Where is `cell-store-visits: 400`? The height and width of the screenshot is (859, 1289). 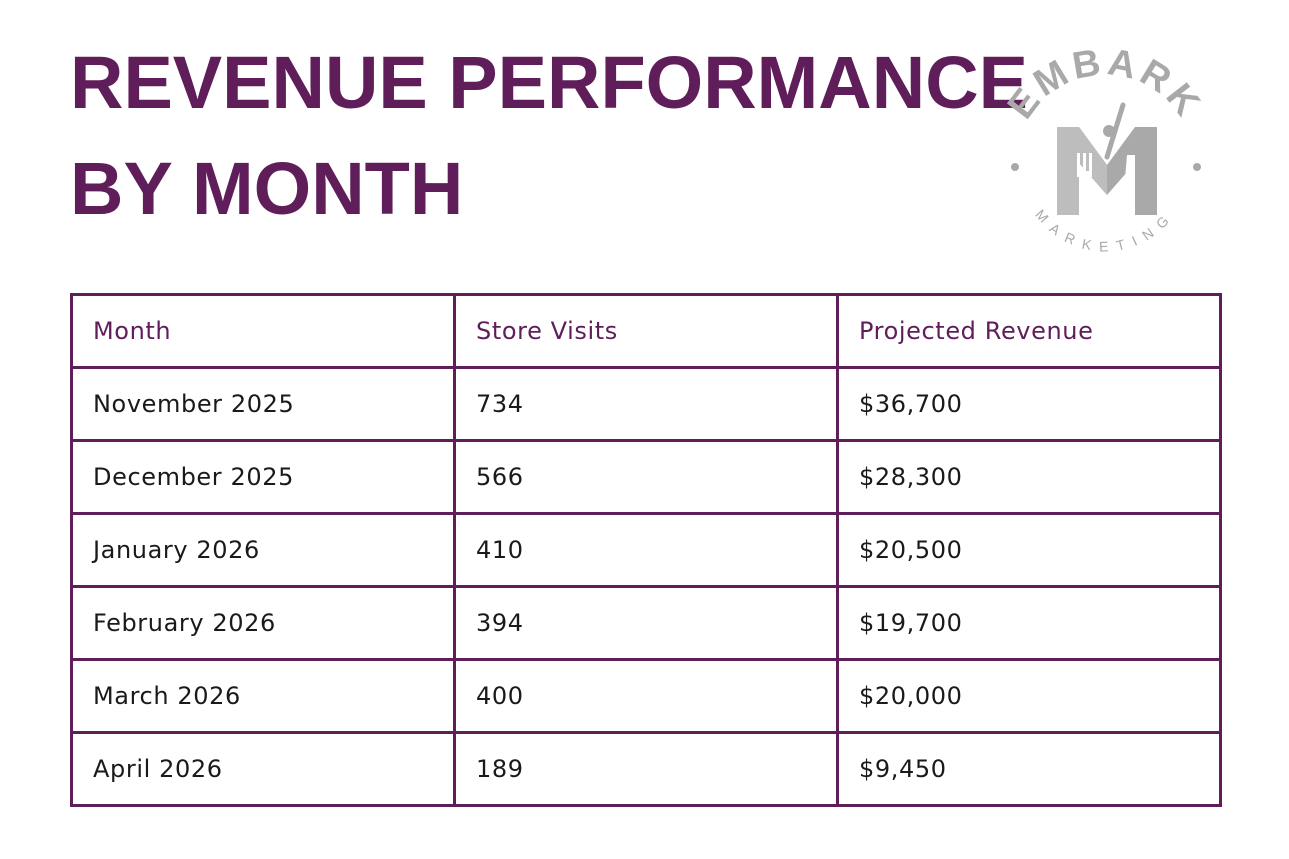 cell-store-visits: 400 is located at coordinates (646, 696).